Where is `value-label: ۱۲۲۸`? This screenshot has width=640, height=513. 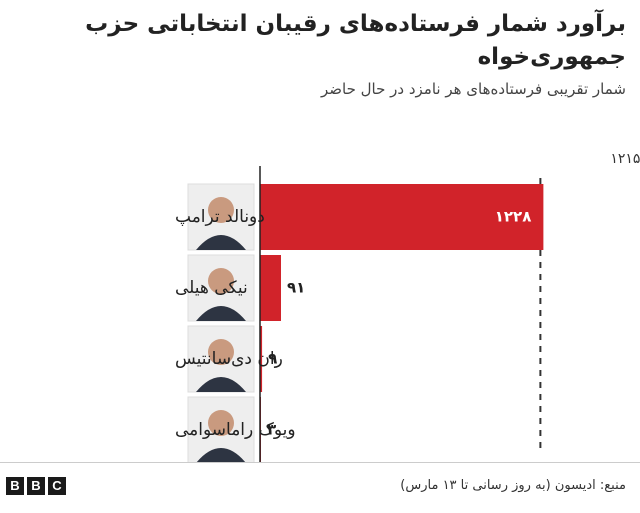 value-label: ۱۲۲۸ is located at coordinates (513, 217).